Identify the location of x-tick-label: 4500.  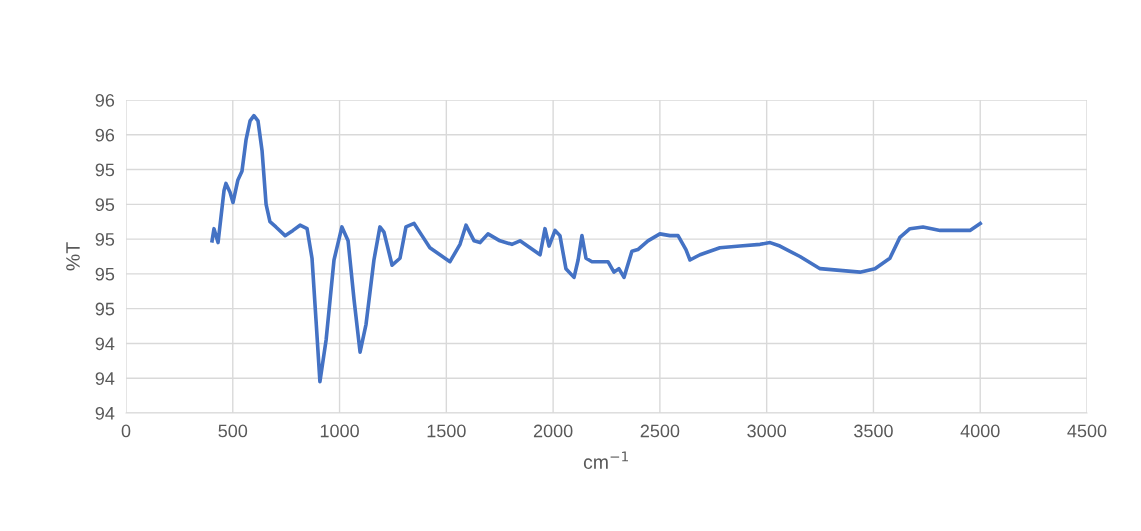
(1087, 431).